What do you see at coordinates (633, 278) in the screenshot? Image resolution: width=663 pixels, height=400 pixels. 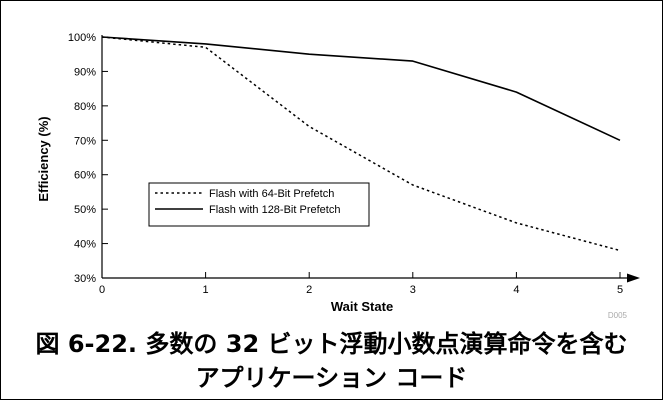 I see `x-axis-arrowhead` at bounding box center [633, 278].